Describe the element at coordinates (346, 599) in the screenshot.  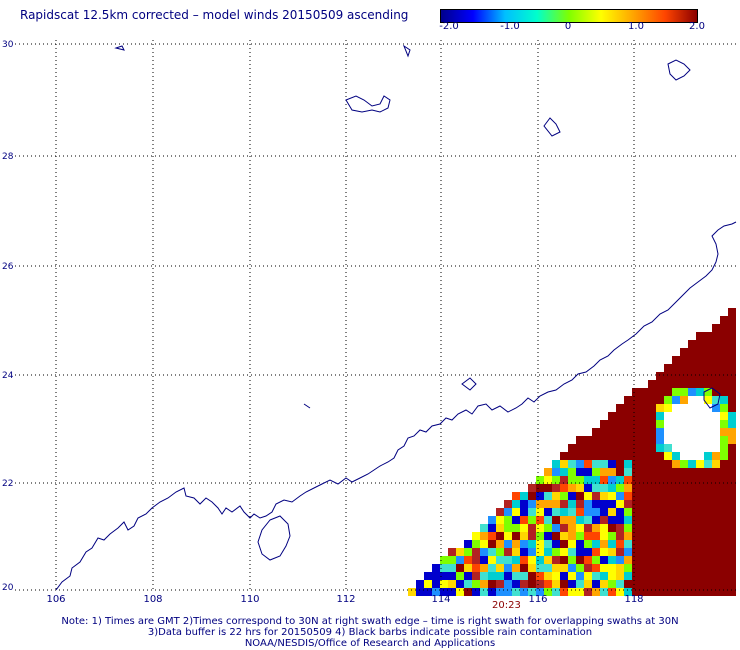
I see `longitude-label: 112` at that location.